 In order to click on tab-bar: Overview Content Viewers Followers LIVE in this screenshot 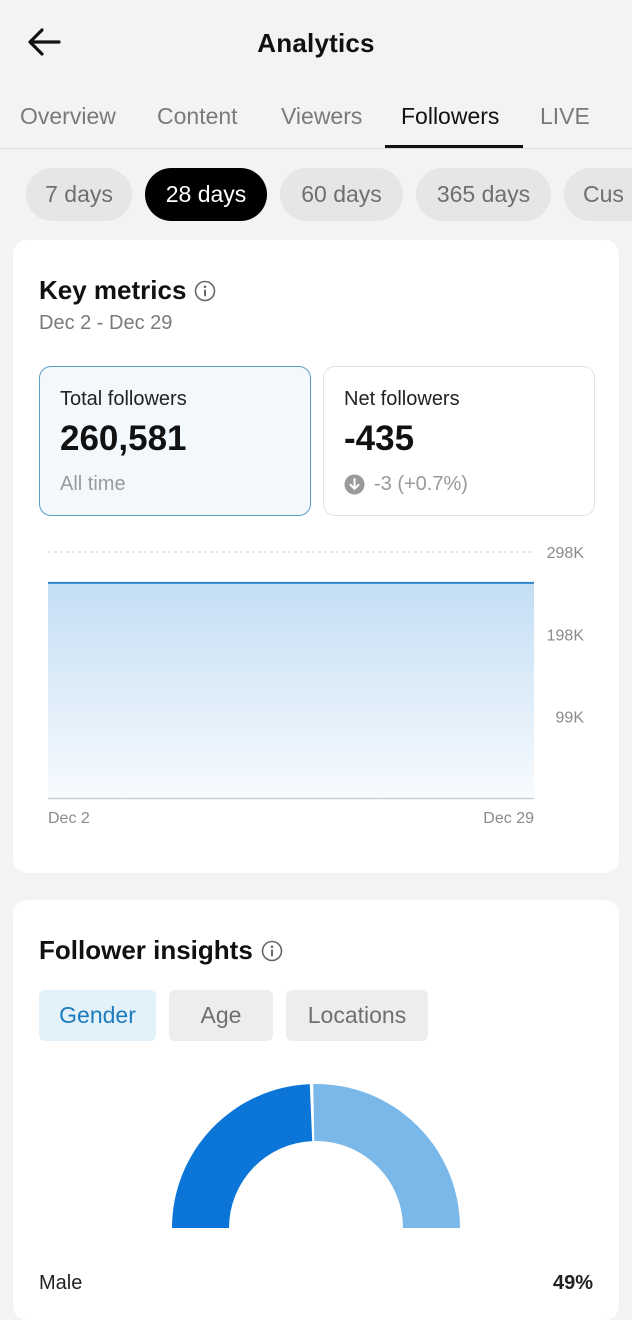, I will do `click(316, 120)`.